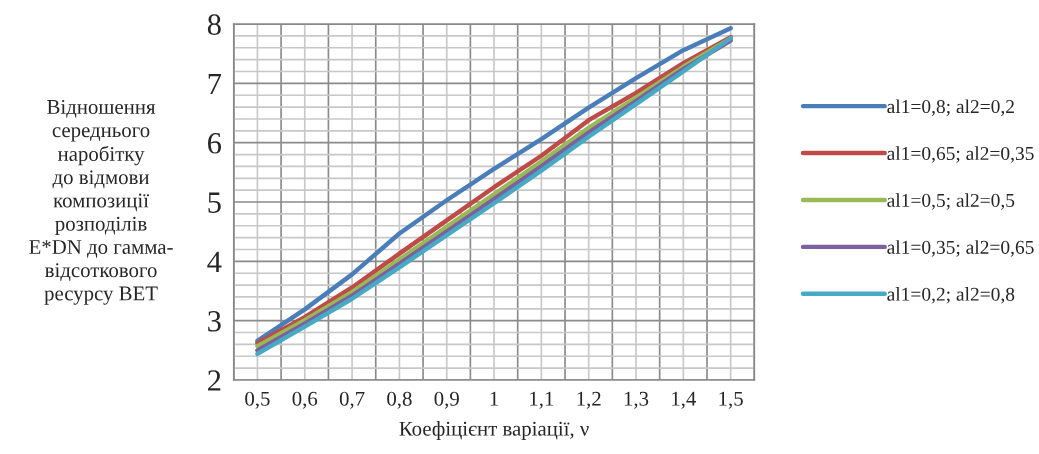  Describe the element at coordinates (960, 248) in the screenshot. I see `legend-label: al1=0,35; al2=0,65` at that location.